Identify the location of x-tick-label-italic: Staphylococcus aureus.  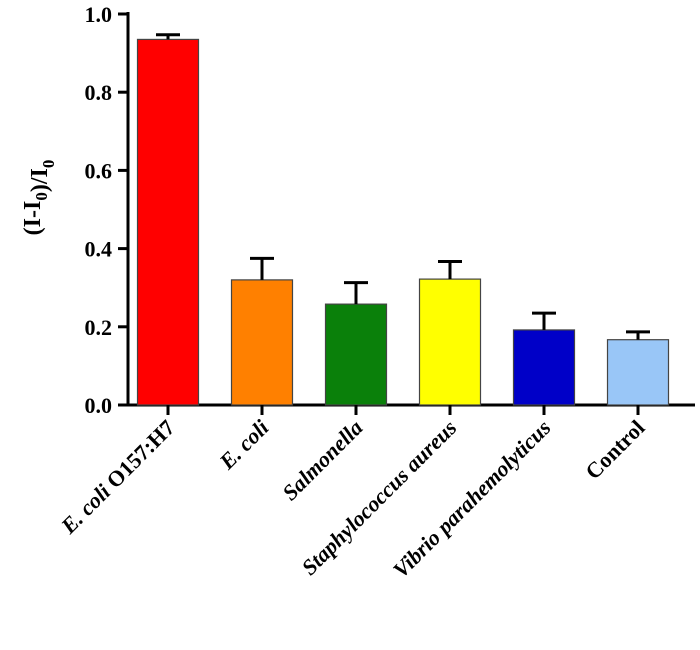
(378, 497).